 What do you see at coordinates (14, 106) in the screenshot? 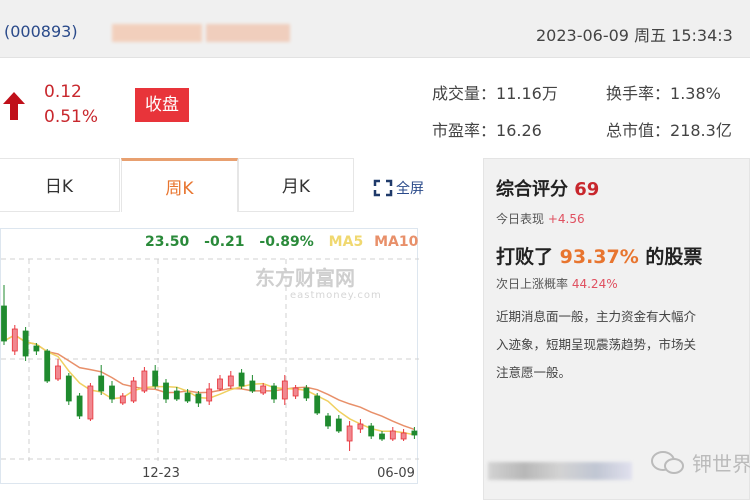
I see `arrow-up-icon` at bounding box center [14, 106].